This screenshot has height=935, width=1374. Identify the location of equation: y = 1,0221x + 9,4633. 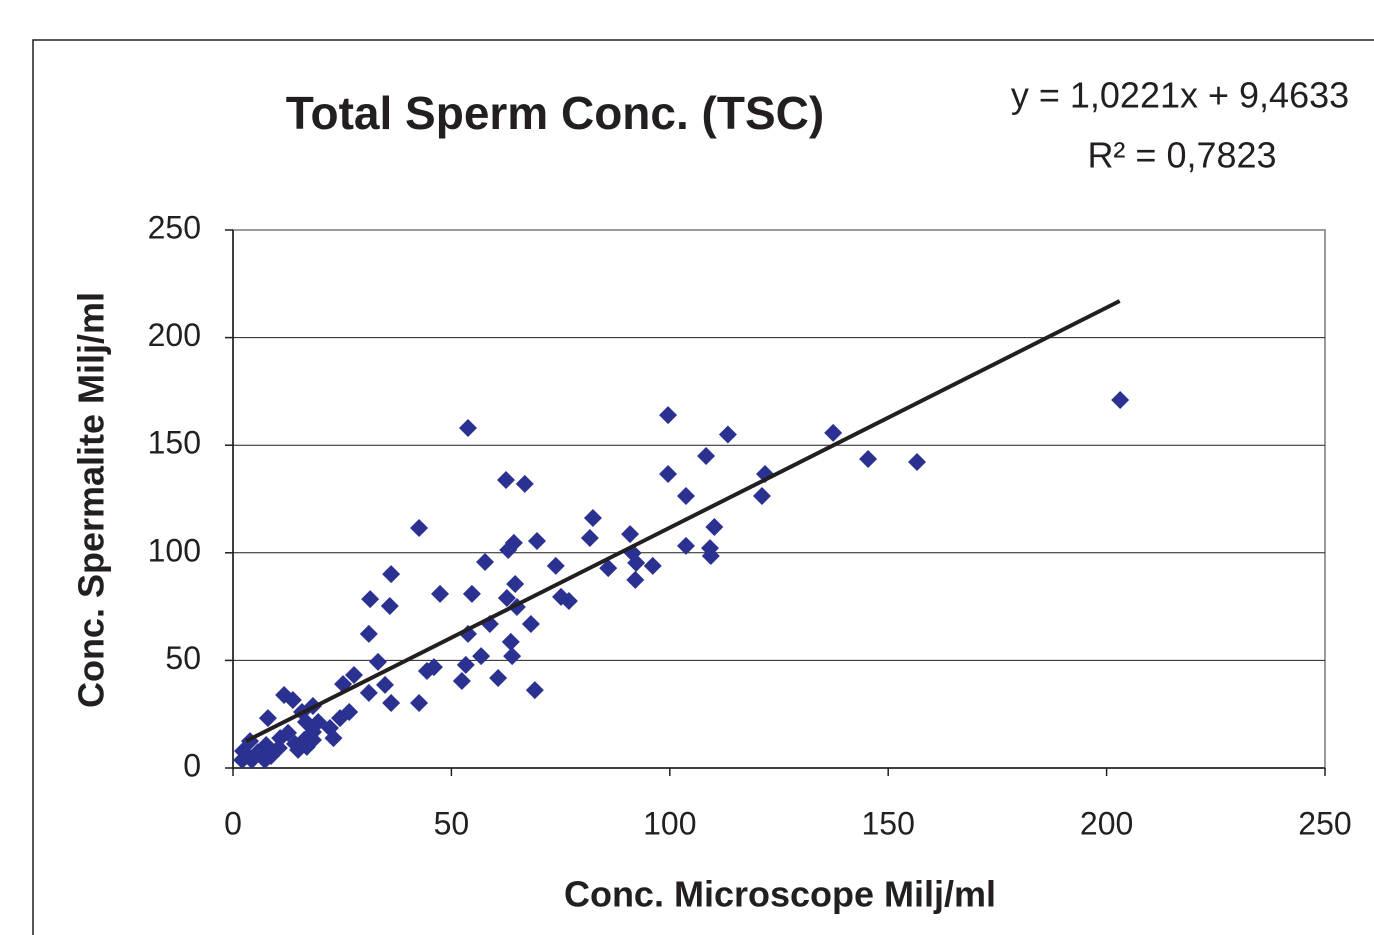
(1180, 95).